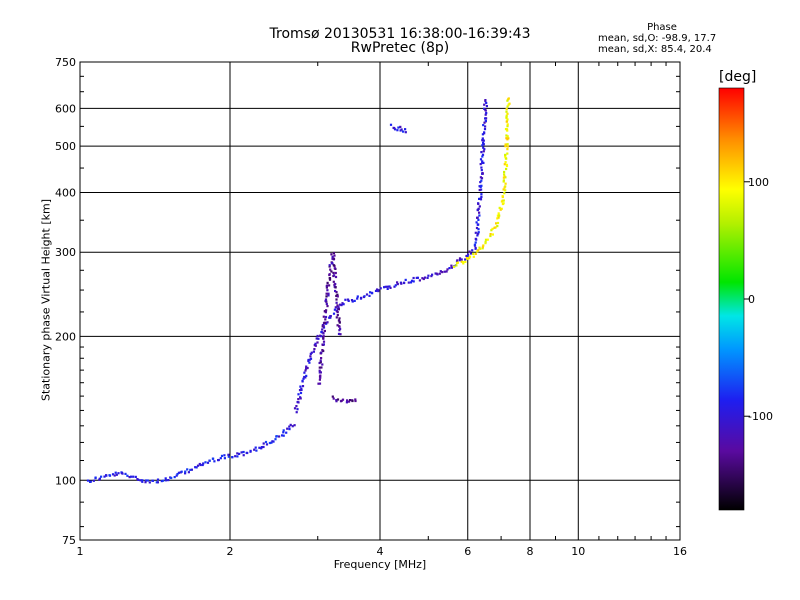  Describe the element at coordinates (758, 182) in the screenshot. I see `colorbar-tick-label: 100` at that location.